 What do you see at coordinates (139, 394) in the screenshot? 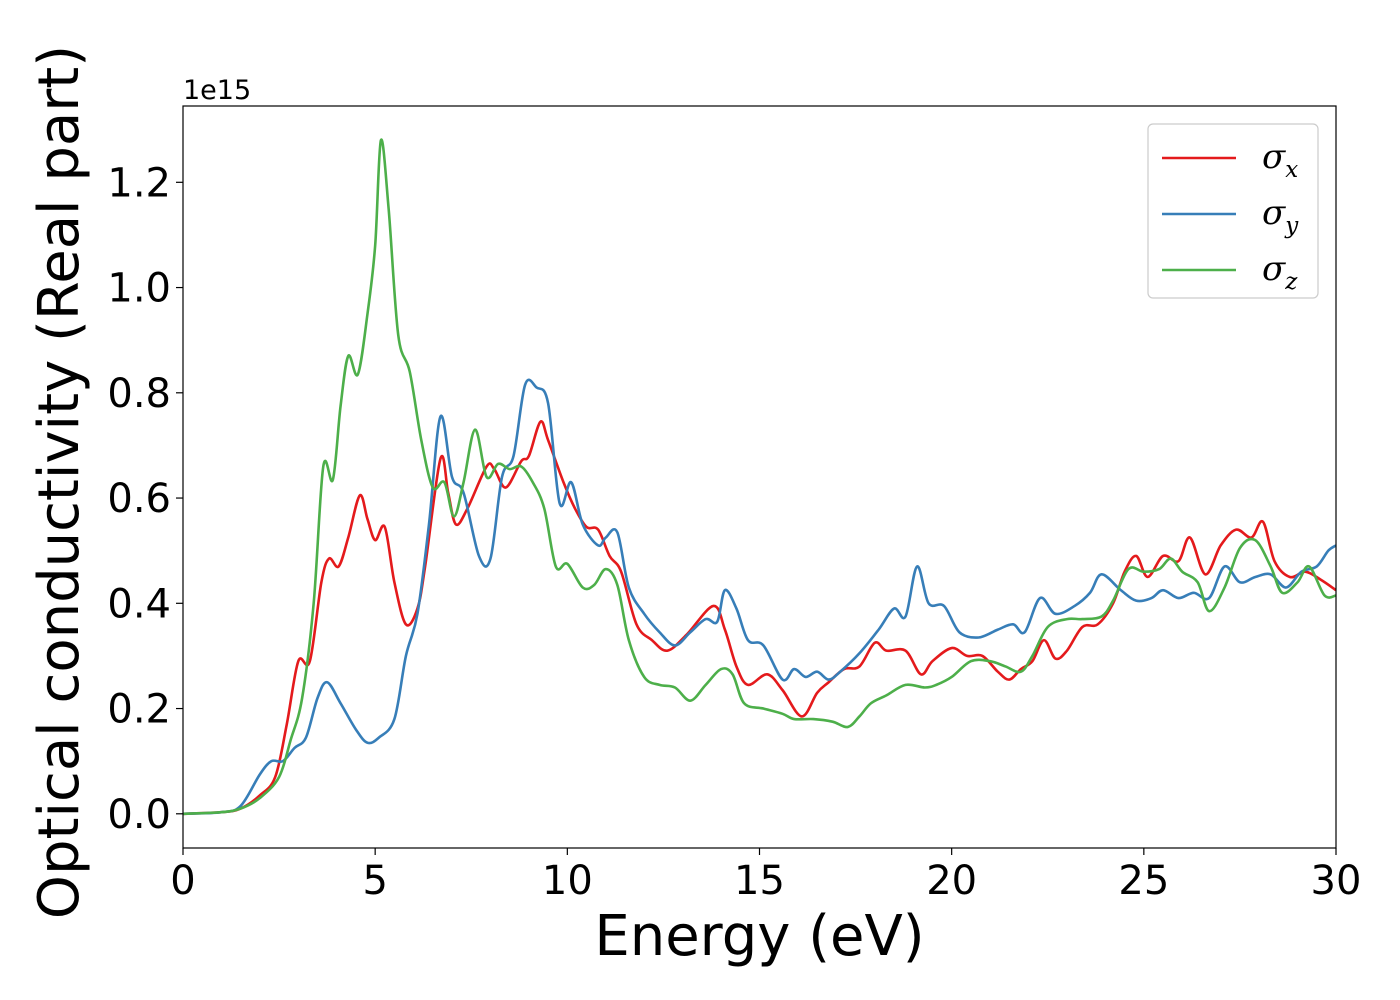
I see `y-tick-label: 0.8` at bounding box center [139, 394].